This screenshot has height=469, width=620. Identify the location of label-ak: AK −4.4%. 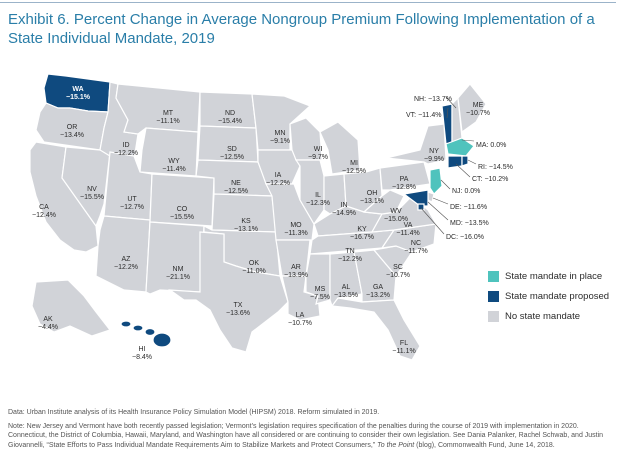
(48, 323).